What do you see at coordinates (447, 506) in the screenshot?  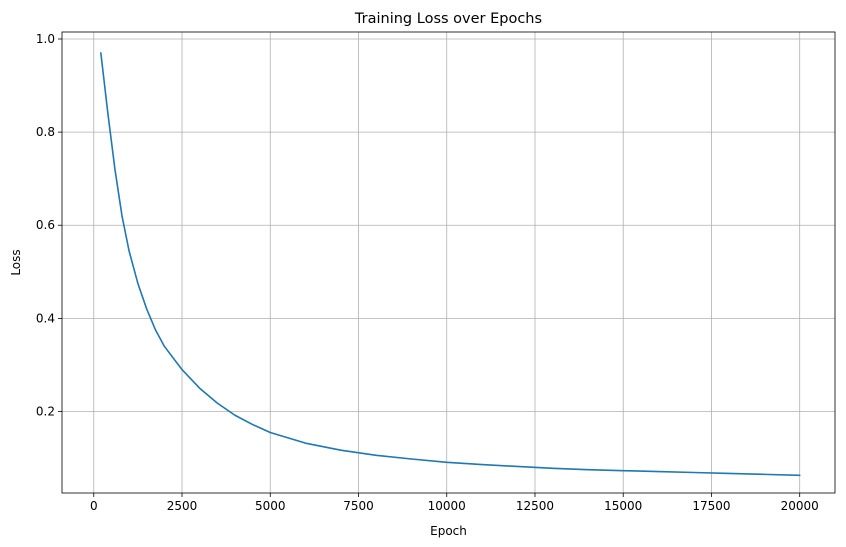 I see `x-tick-label: 10000` at bounding box center [447, 506].